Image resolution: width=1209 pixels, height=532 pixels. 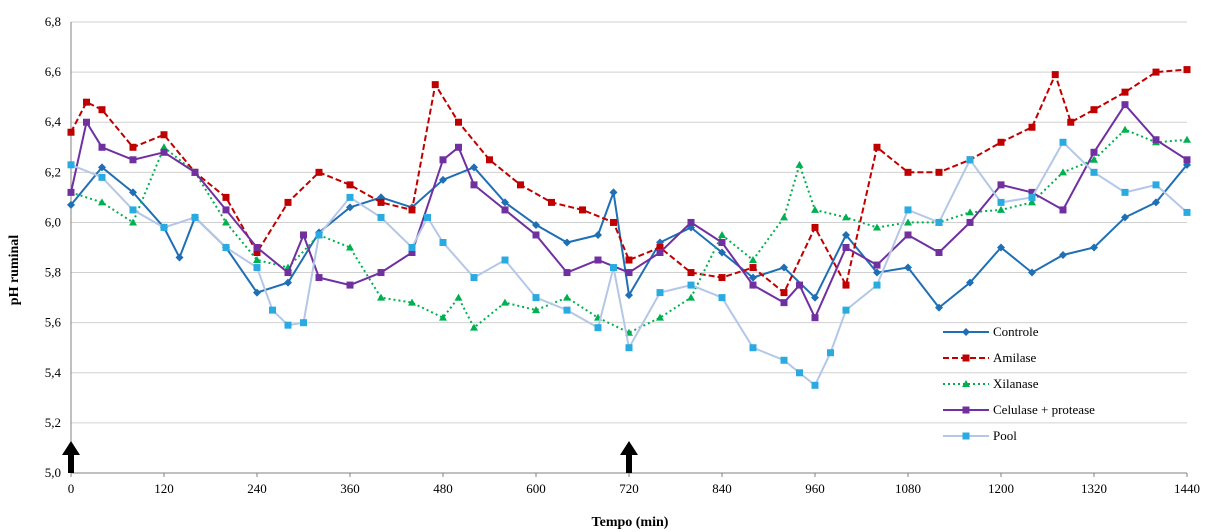 What do you see at coordinates (908, 488) in the screenshot?
I see `x-tick-label: 1080` at bounding box center [908, 488].